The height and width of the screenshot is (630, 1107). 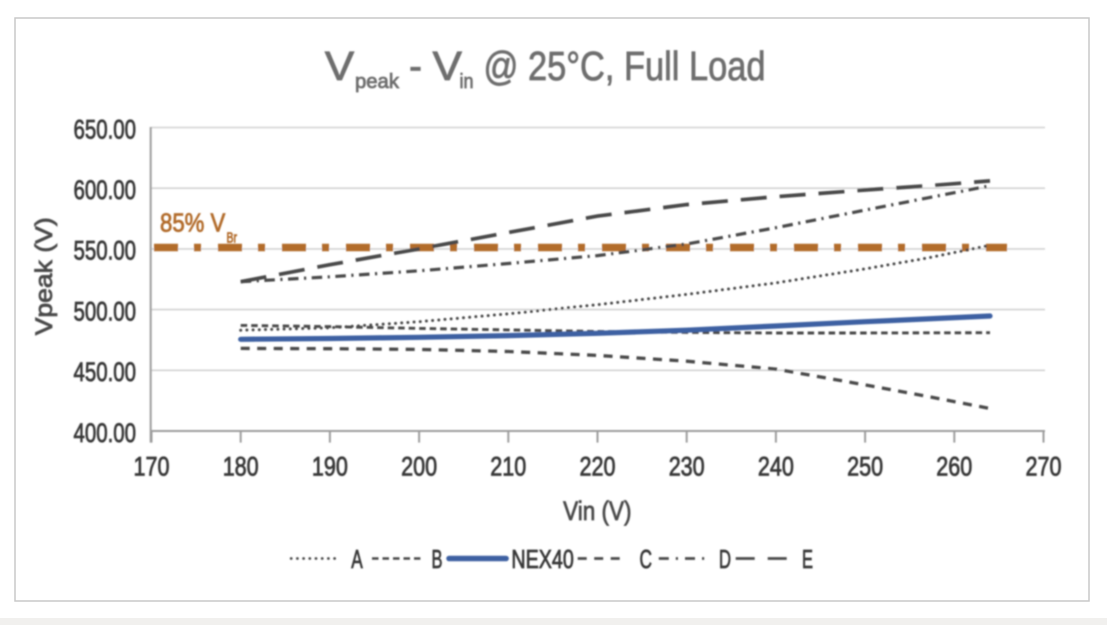 What do you see at coordinates (597, 511) in the screenshot?
I see `svg-text: Vin (V)` at bounding box center [597, 511].